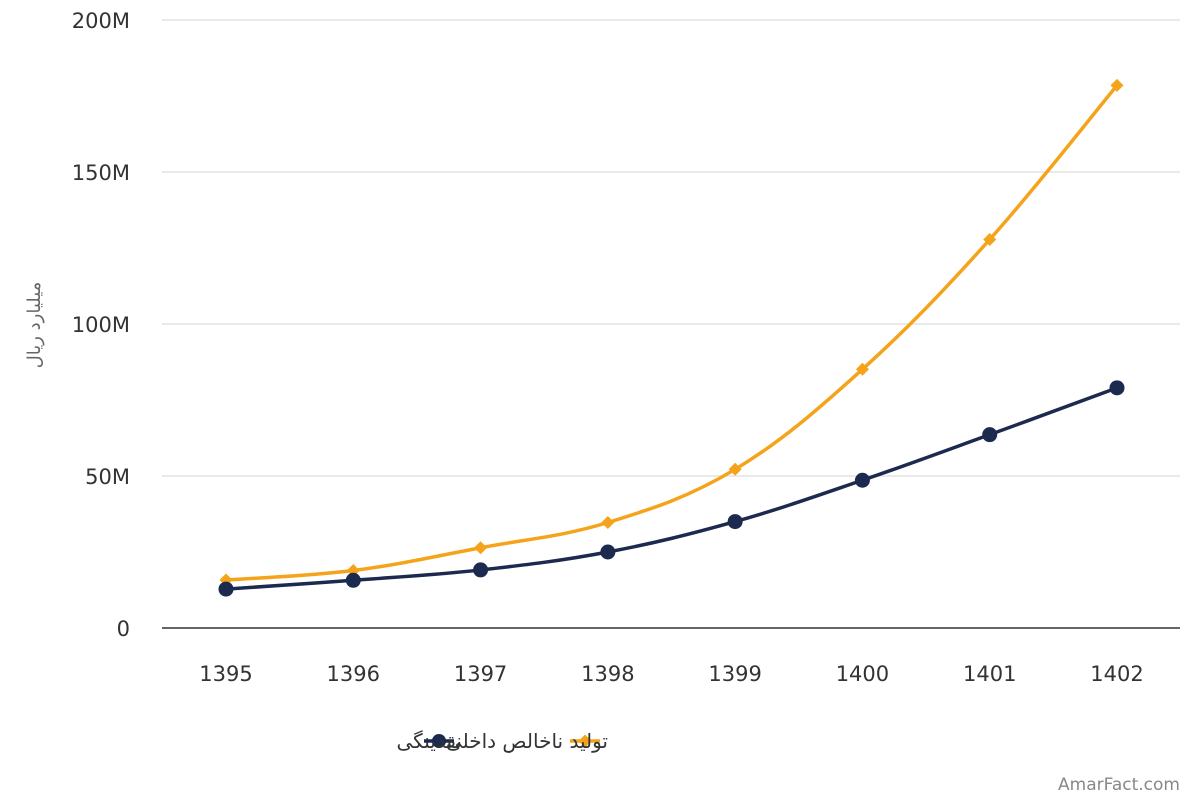  I want to click on legend-label: نقدینگی, so click(430, 741).